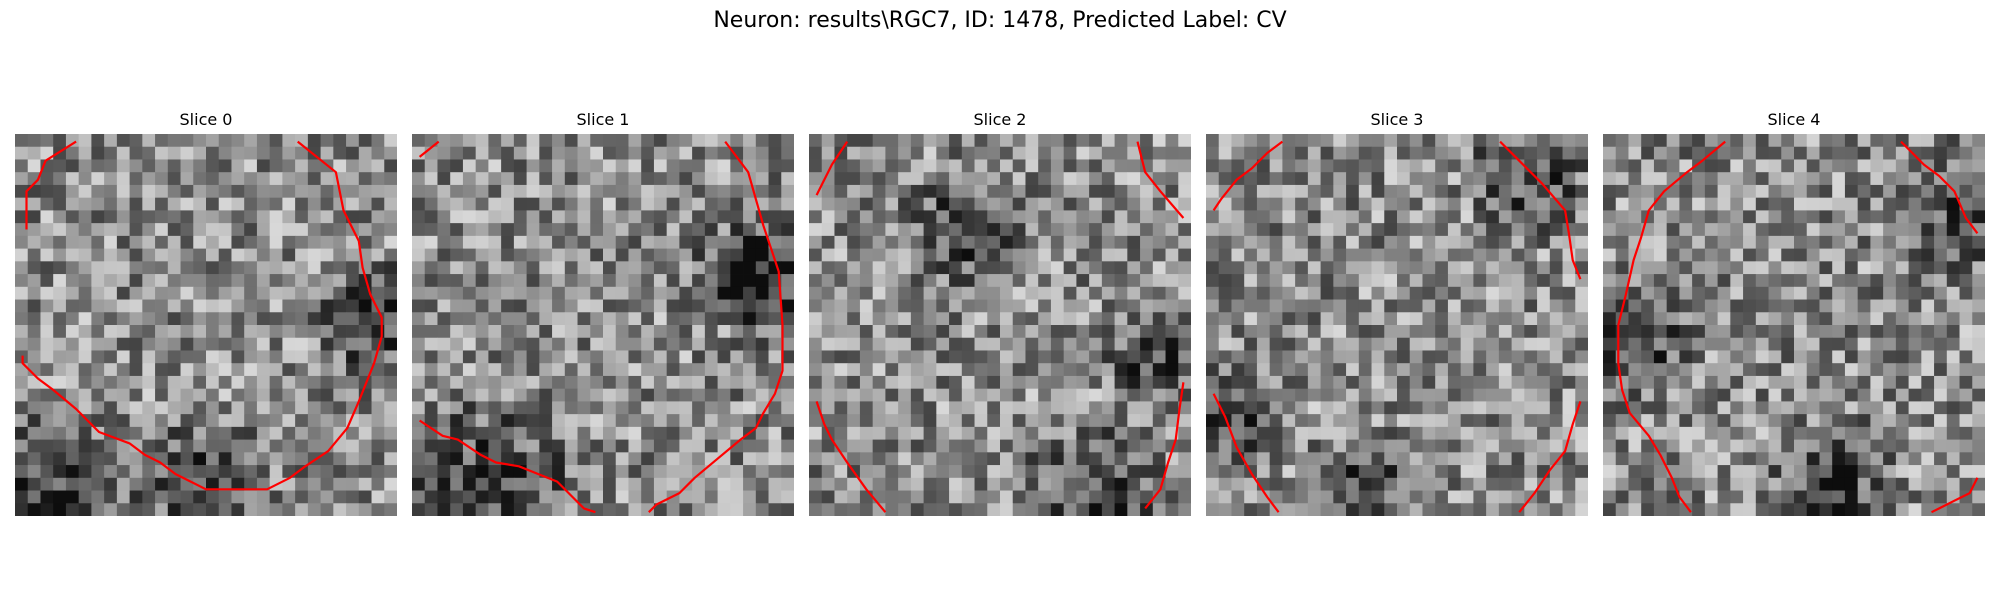 This screenshot has height=600, width=2000. Describe the element at coordinates (603, 119) in the screenshot. I see `slice-1-title: Slice 1` at that location.